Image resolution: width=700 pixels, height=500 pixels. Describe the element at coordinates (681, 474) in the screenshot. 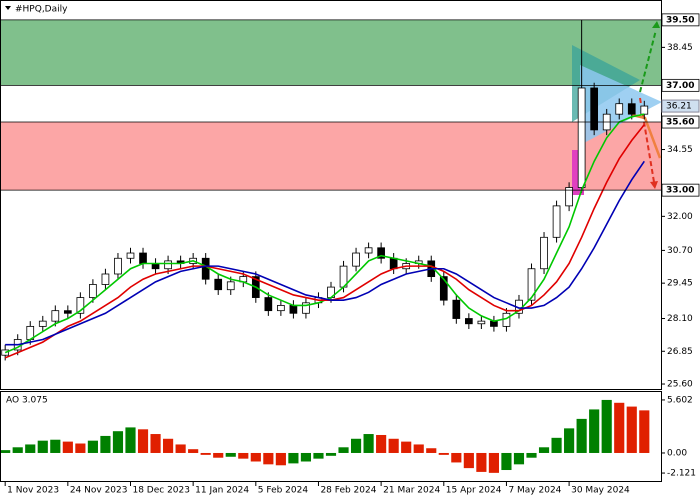

I see `y-tick-label: -2.121` at that location.